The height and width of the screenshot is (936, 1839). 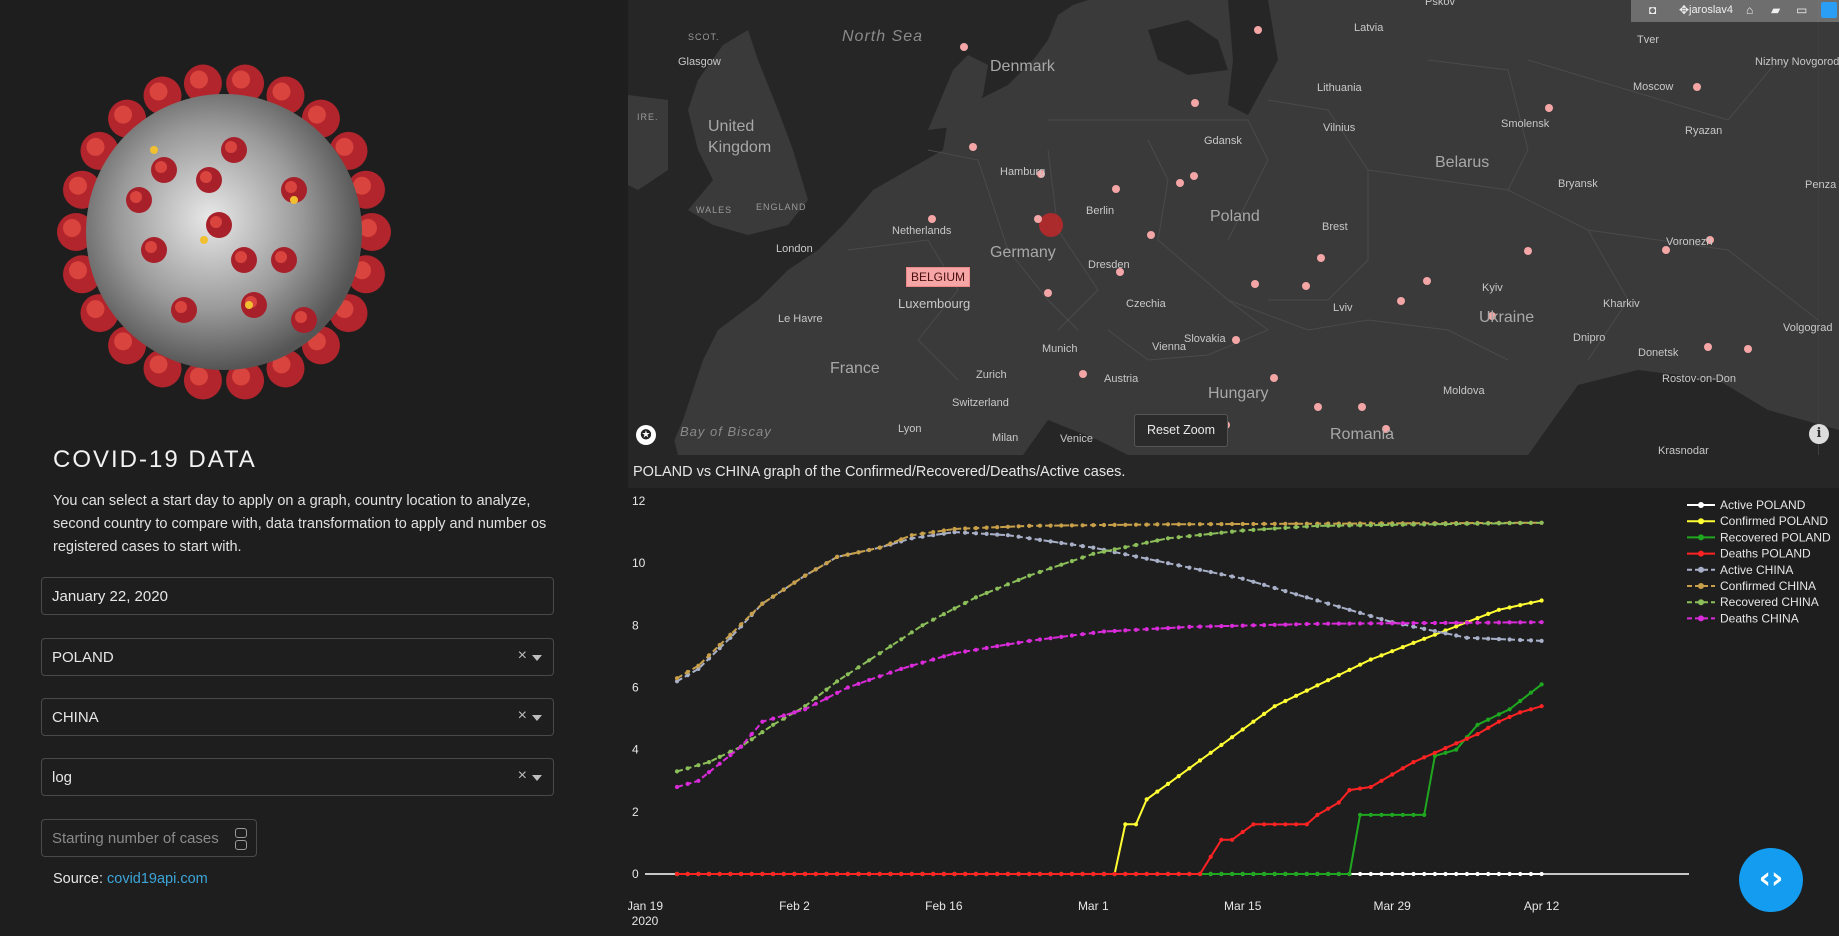 What do you see at coordinates (537, 718) in the screenshot?
I see `chevron-down-icon` at bounding box center [537, 718].